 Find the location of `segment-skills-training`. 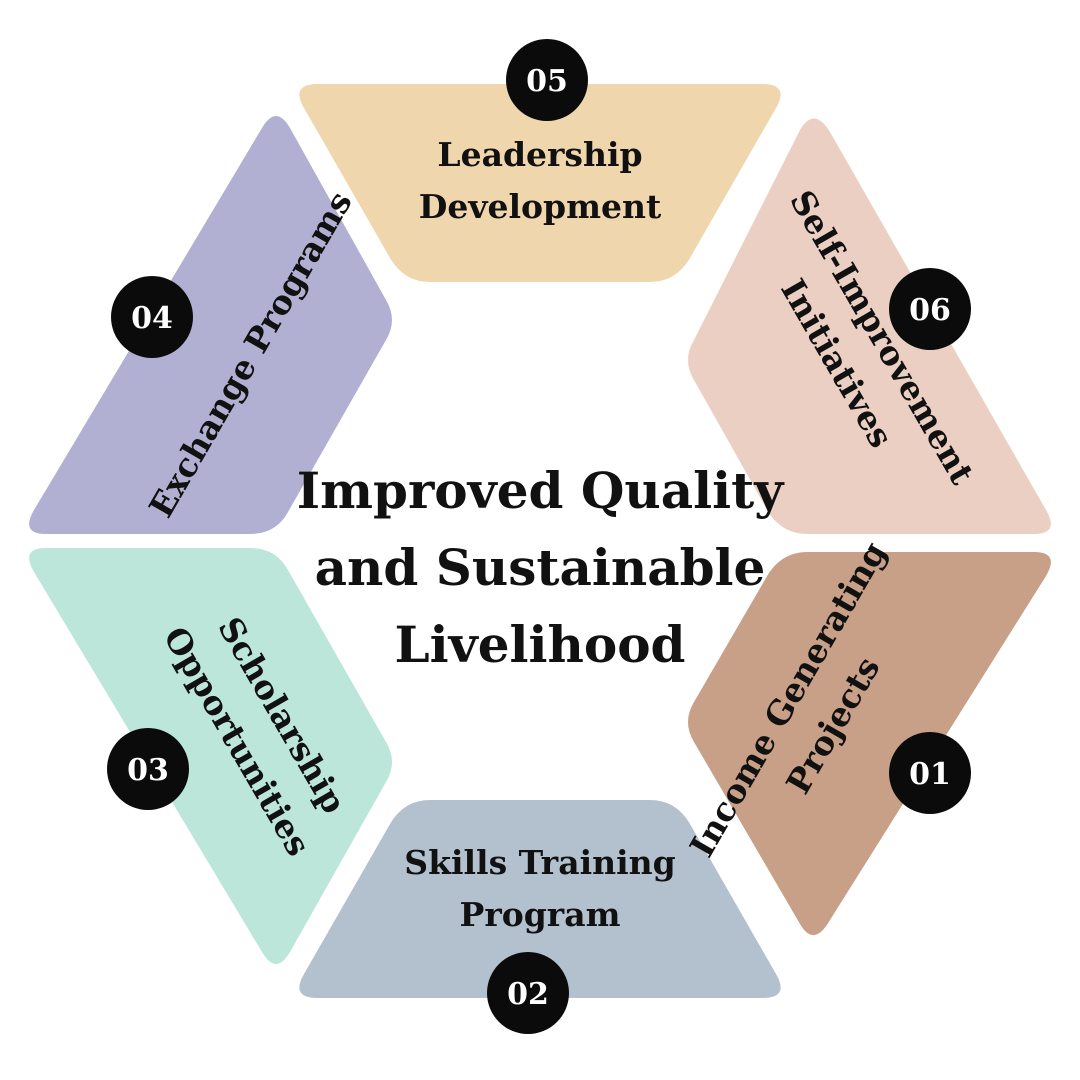

segment-skills-training is located at coordinates (540, 899).